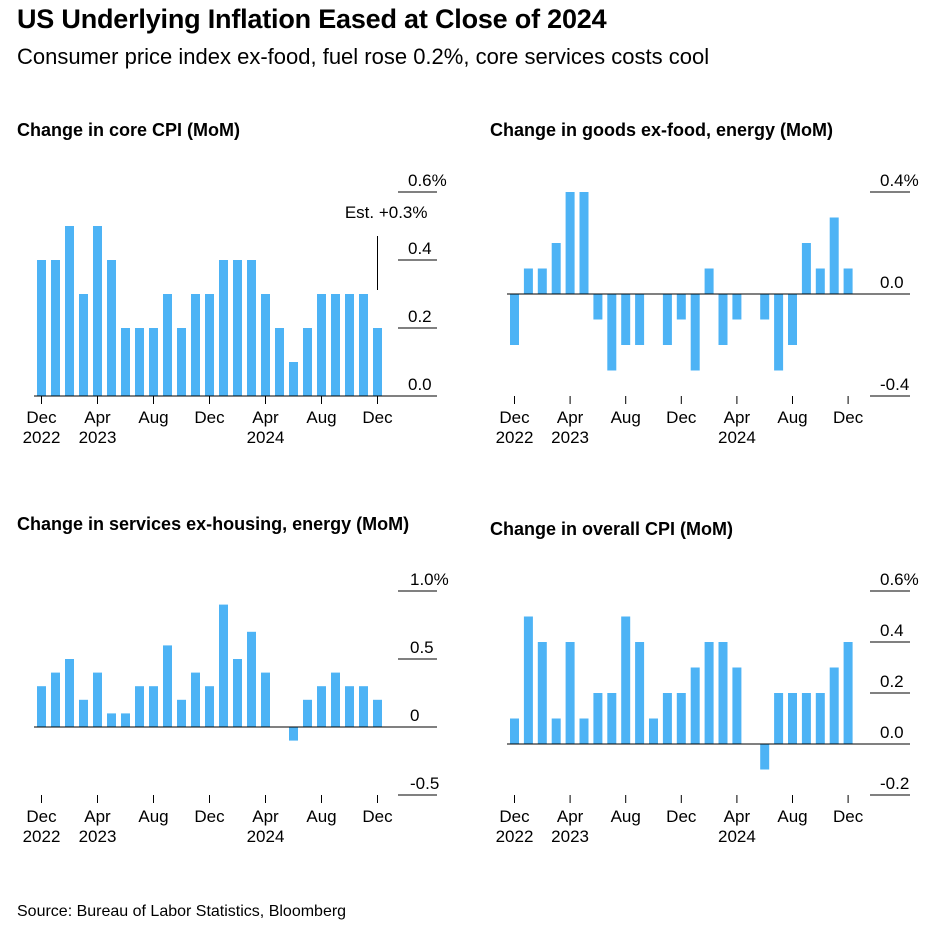  Describe the element at coordinates (386, 212) in the screenshot. I see `annotation-label-0: Est. +0.3%` at that location.